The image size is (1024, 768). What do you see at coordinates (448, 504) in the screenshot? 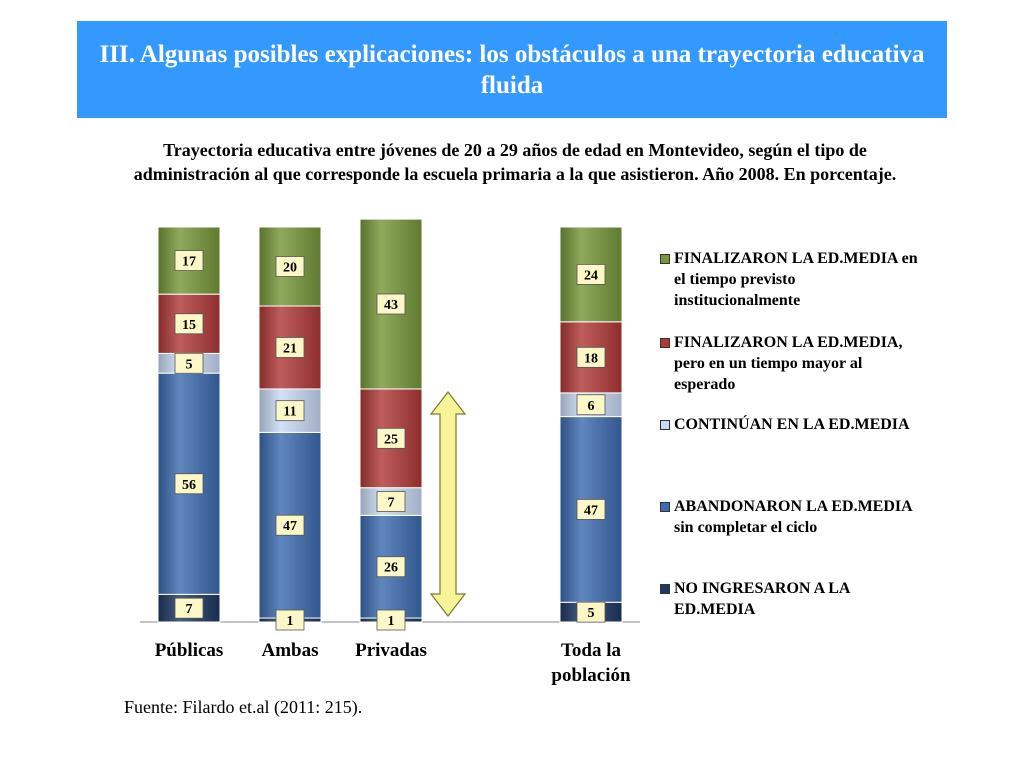
I see `double-arrow-shape` at bounding box center [448, 504].